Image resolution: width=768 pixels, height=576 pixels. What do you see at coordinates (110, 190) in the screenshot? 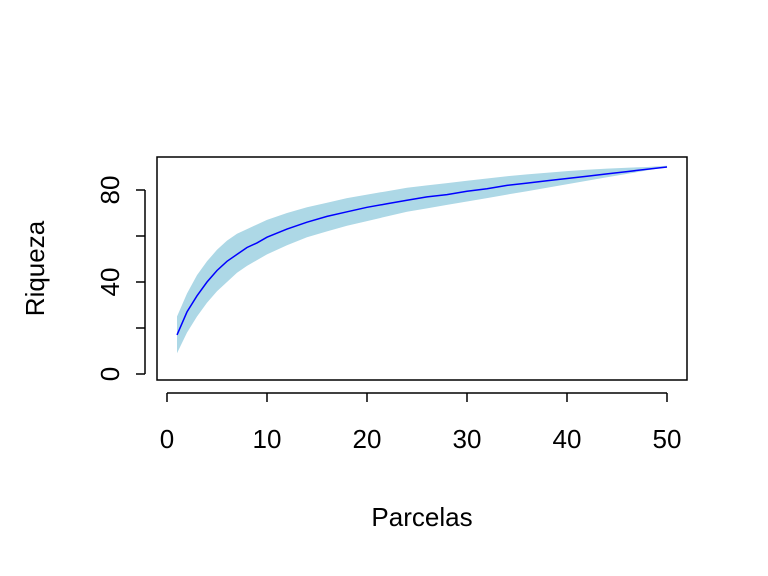
I see `y-tick-label: 80` at bounding box center [110, 190].